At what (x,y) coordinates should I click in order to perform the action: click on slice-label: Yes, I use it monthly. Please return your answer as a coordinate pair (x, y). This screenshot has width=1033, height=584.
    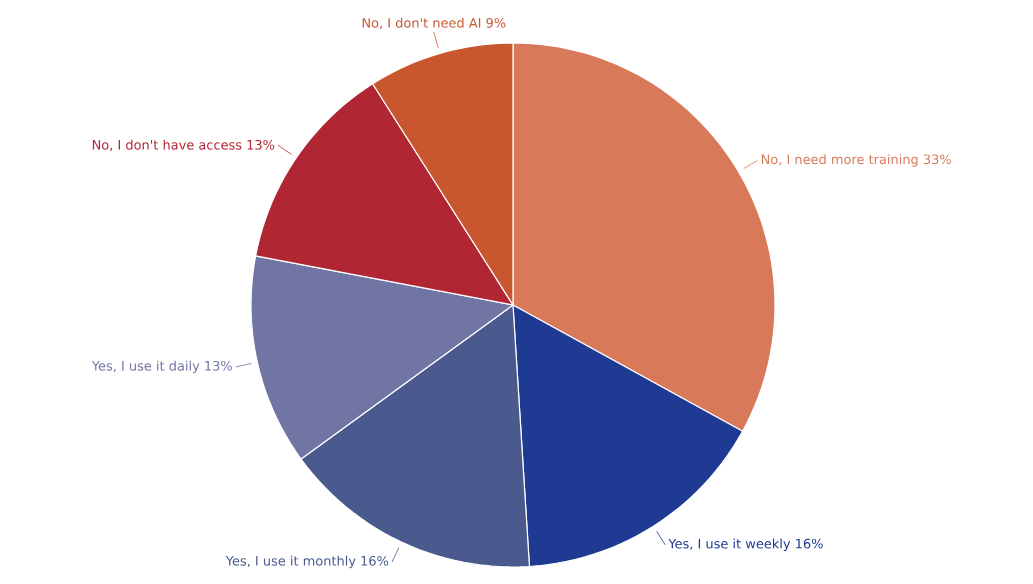
    Looking at the image, I should click on (290, 562).